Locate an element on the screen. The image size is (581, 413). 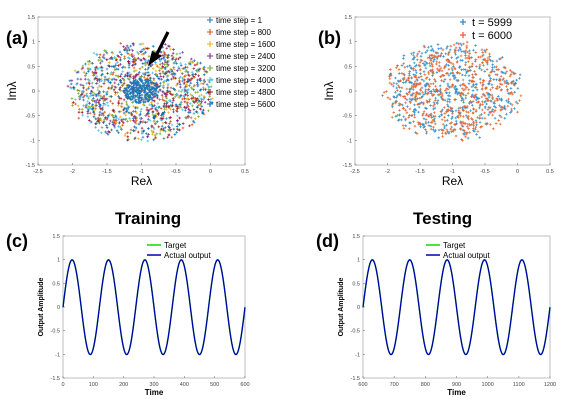
center-cluster is located at coordinates (141, 91).